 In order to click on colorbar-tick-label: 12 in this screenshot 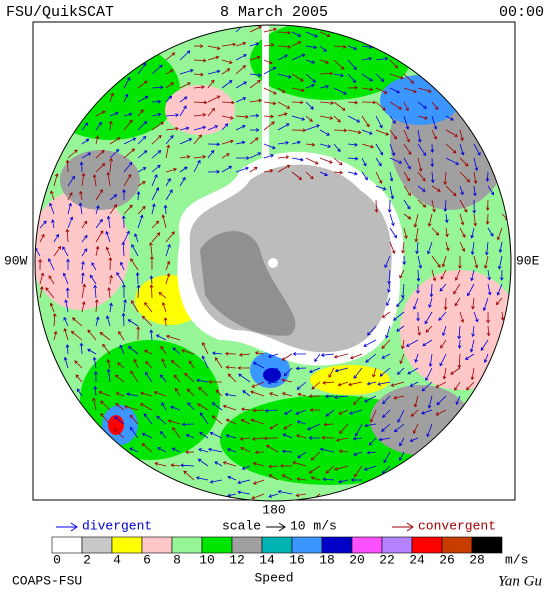, I will do `click(237, 559)`.